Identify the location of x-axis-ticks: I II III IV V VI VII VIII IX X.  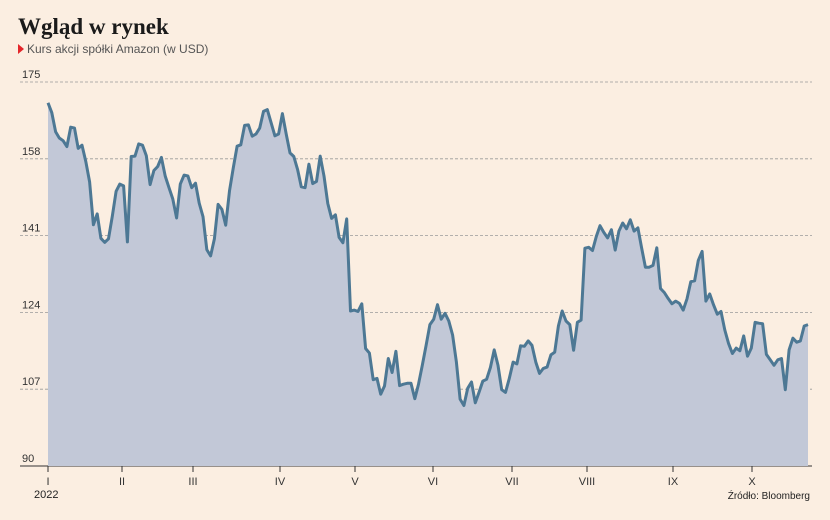
(401, 477).